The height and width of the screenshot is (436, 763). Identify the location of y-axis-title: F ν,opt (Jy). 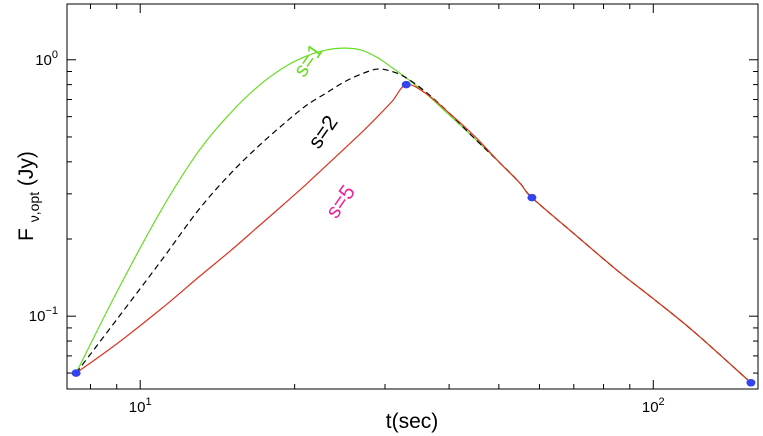
(29, 196).